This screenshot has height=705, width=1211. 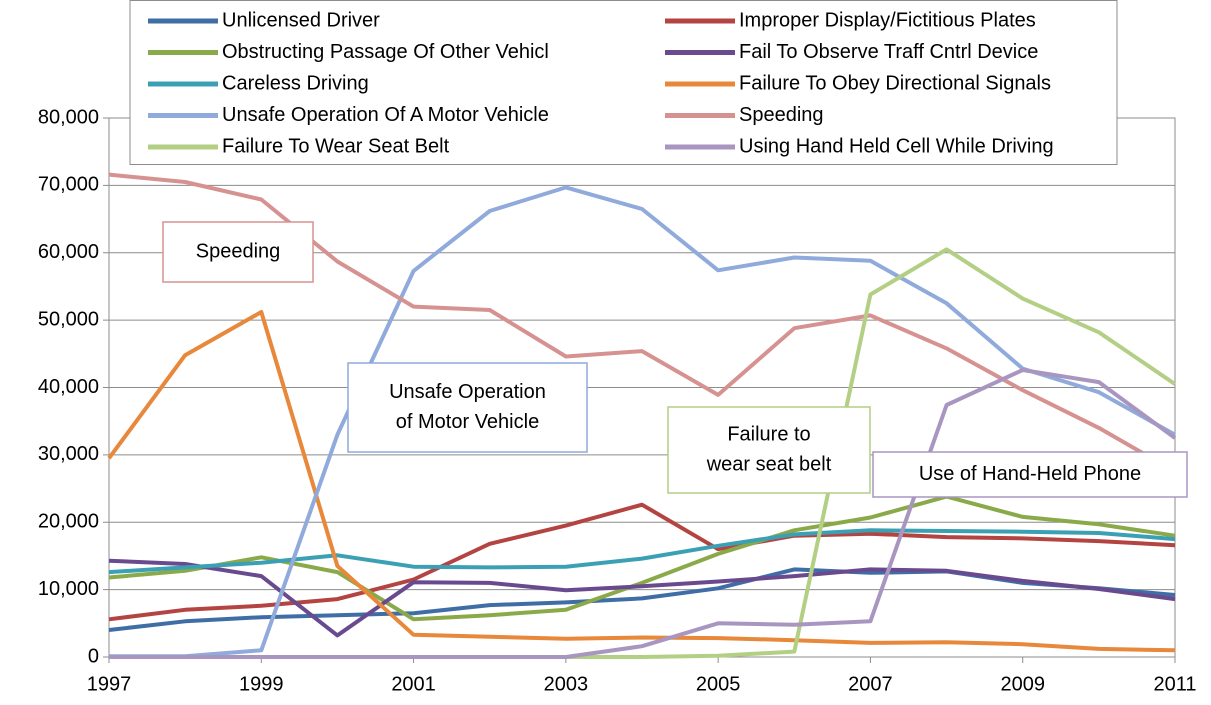 What do you see at coordinates (336, 146) in the screenshot?
I see `legend-label: Failure To Wear Seat Belt` at bounding box center [336, 146].